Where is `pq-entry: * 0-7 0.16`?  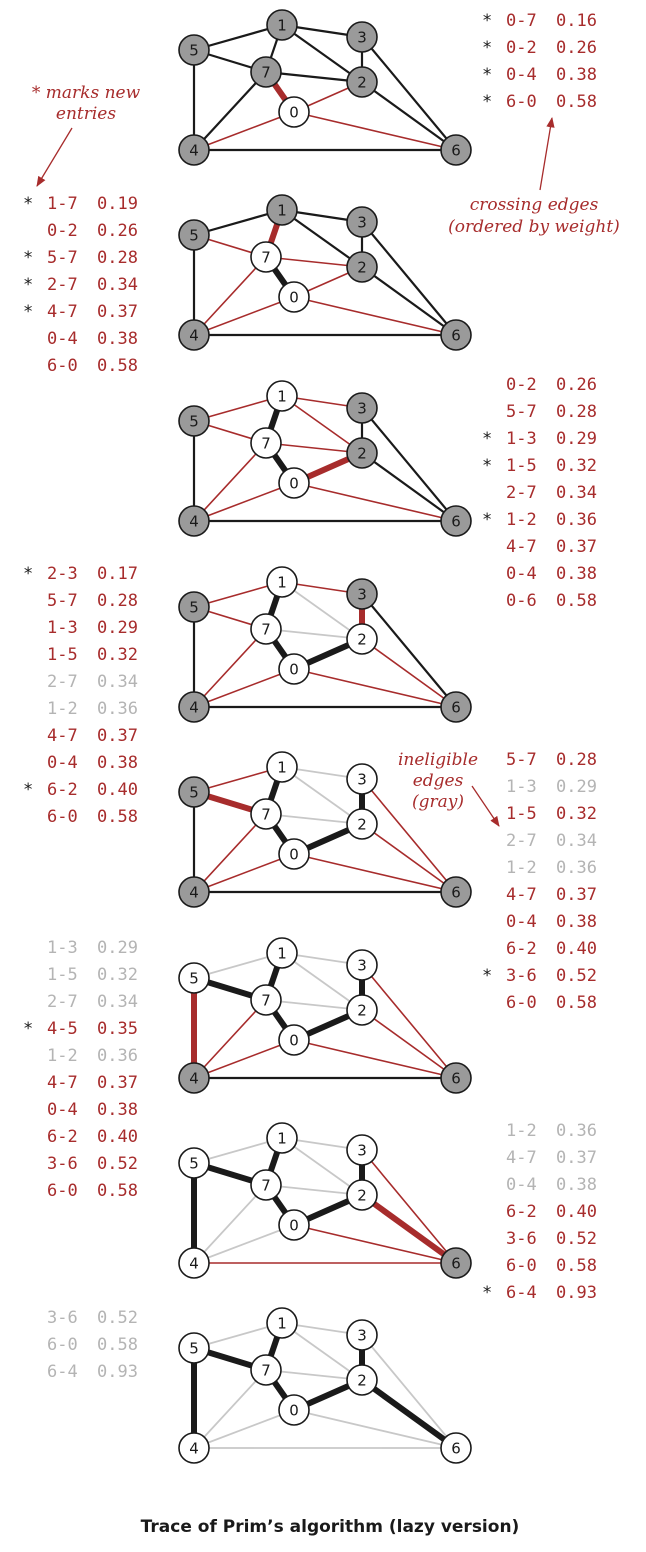 pq-entry: * 0-7 0.16 is located at coordinates (539, 21).